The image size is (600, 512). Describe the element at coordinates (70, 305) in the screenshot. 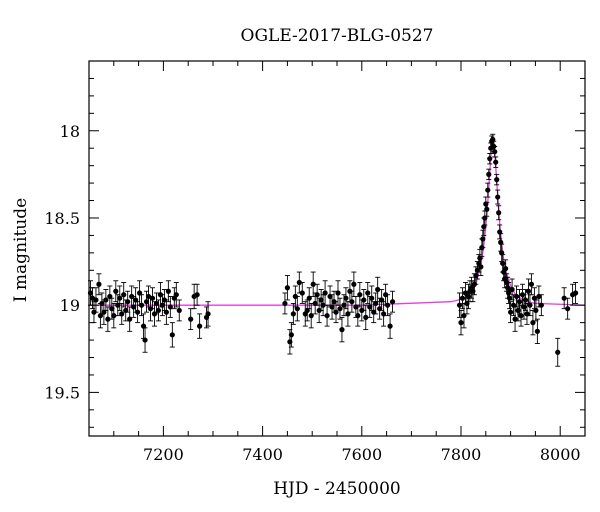

I see `y-tick-label: 19` at that location.